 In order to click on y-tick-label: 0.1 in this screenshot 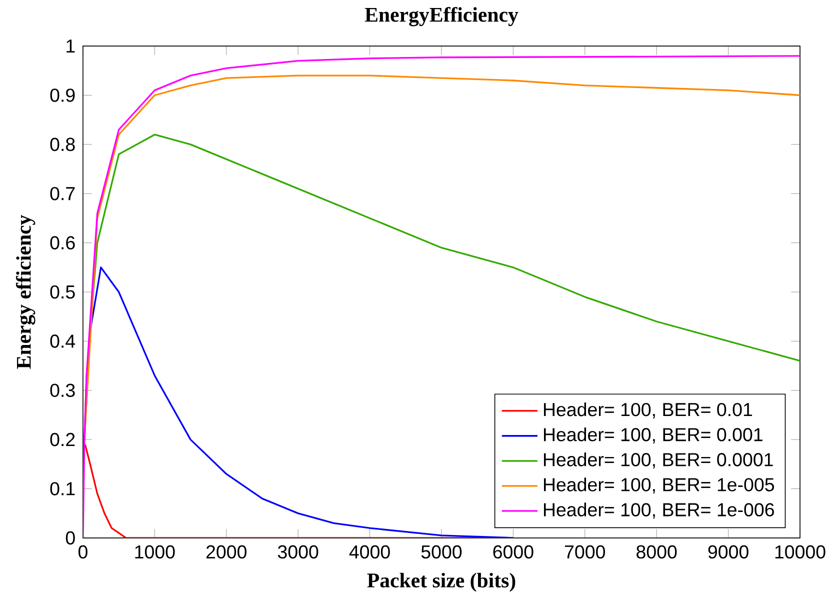, I will do `click(62, 489)`.